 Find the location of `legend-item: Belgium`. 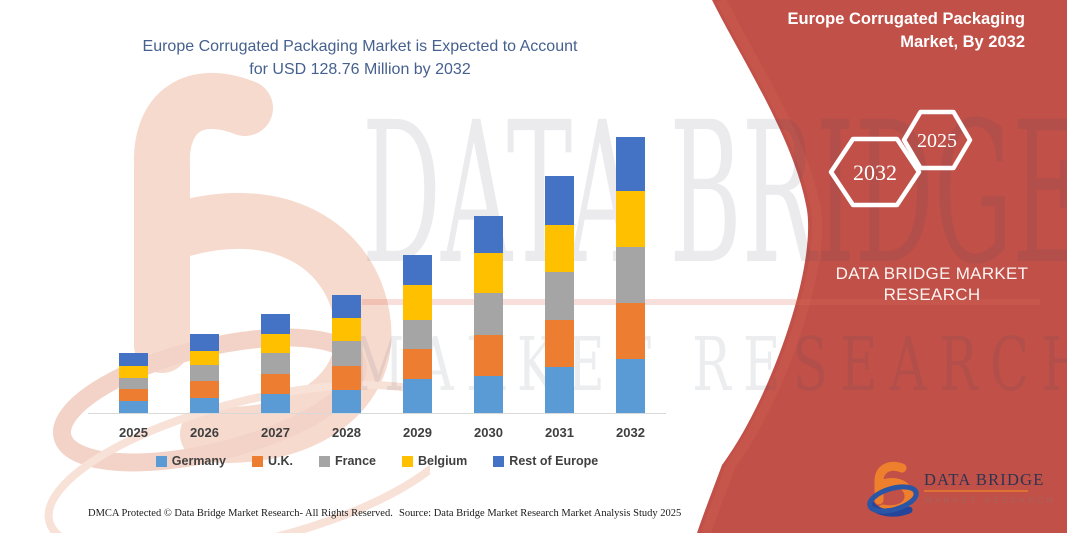

legend-item: Belgium is located at coordinates (434, 461).